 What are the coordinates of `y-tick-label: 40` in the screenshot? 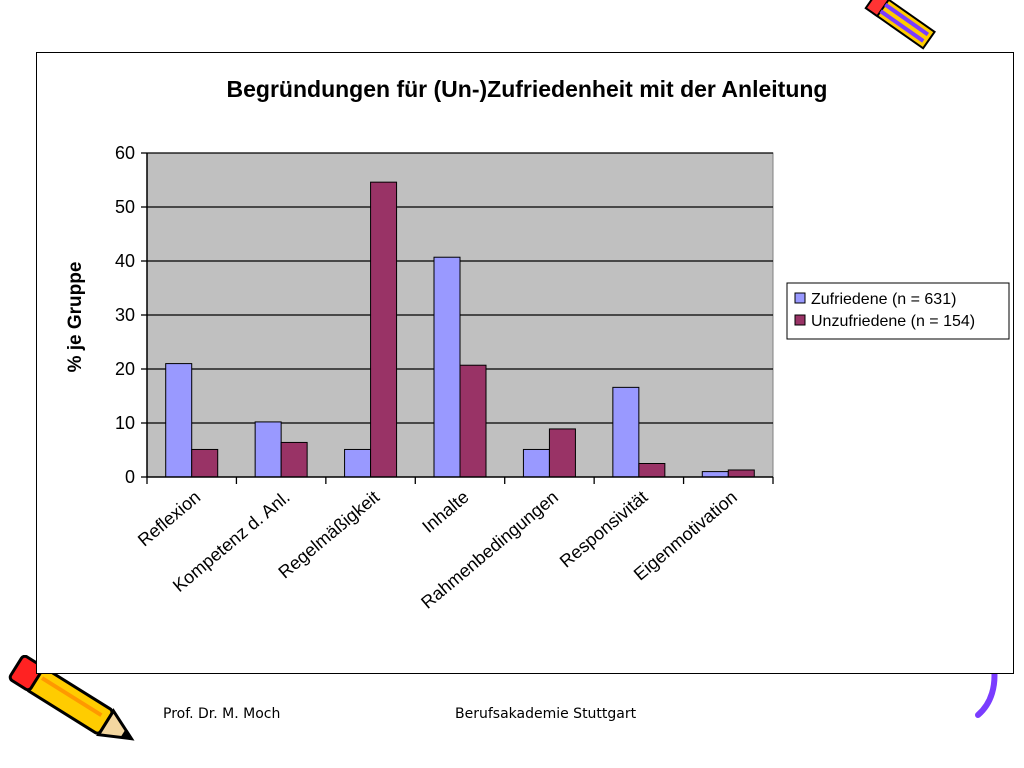 It's located at (125, 261).